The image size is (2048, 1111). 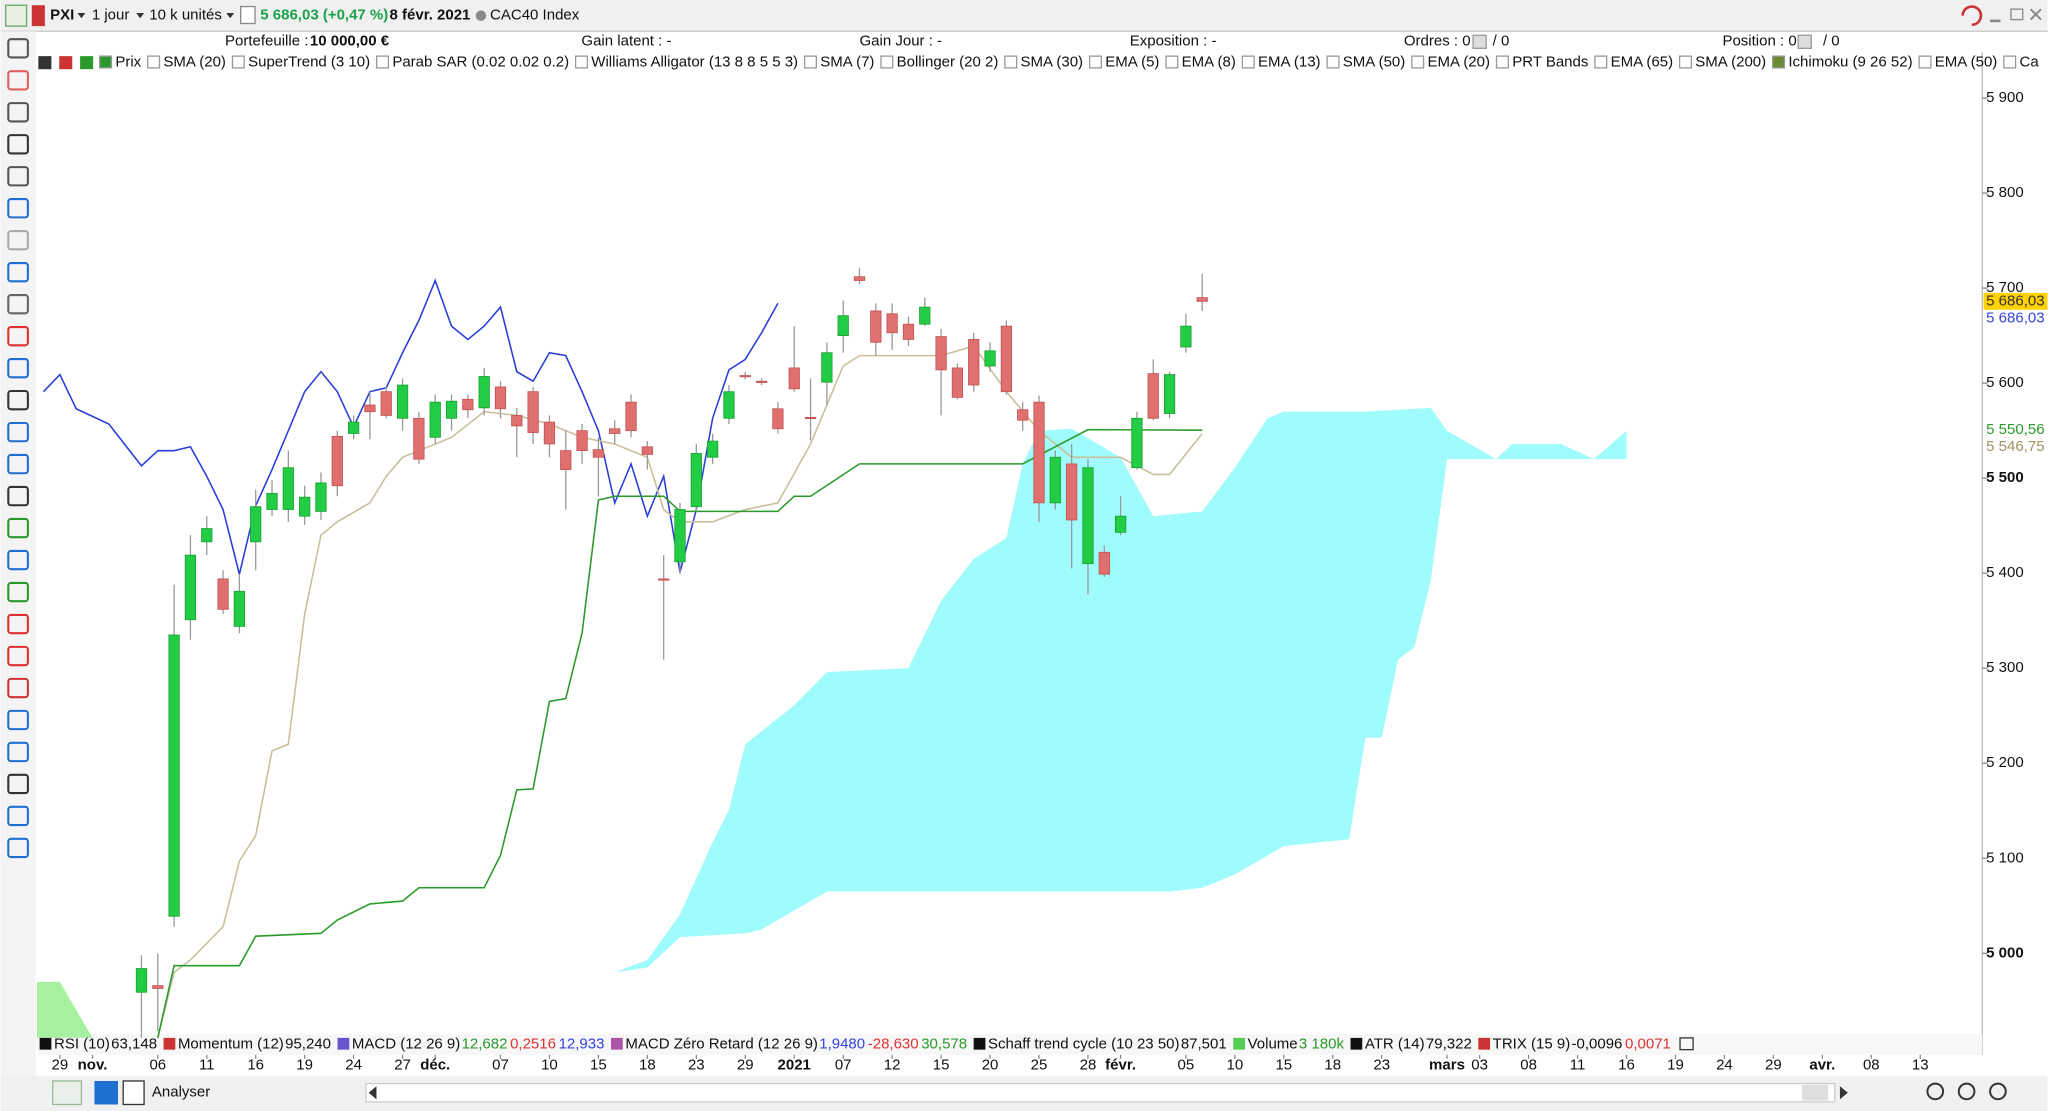 I want to click on legend-item: Prix, so click(x=128, y=62).